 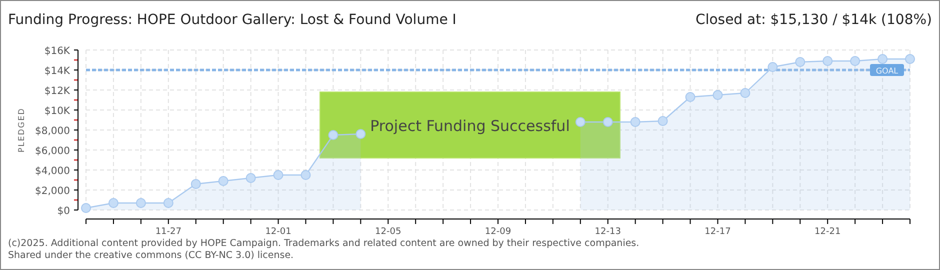 What do you see at coordinates (498, 232) in the screenshot?
I see `x-tick-label: 12-09` at bounding box center [498, 232].